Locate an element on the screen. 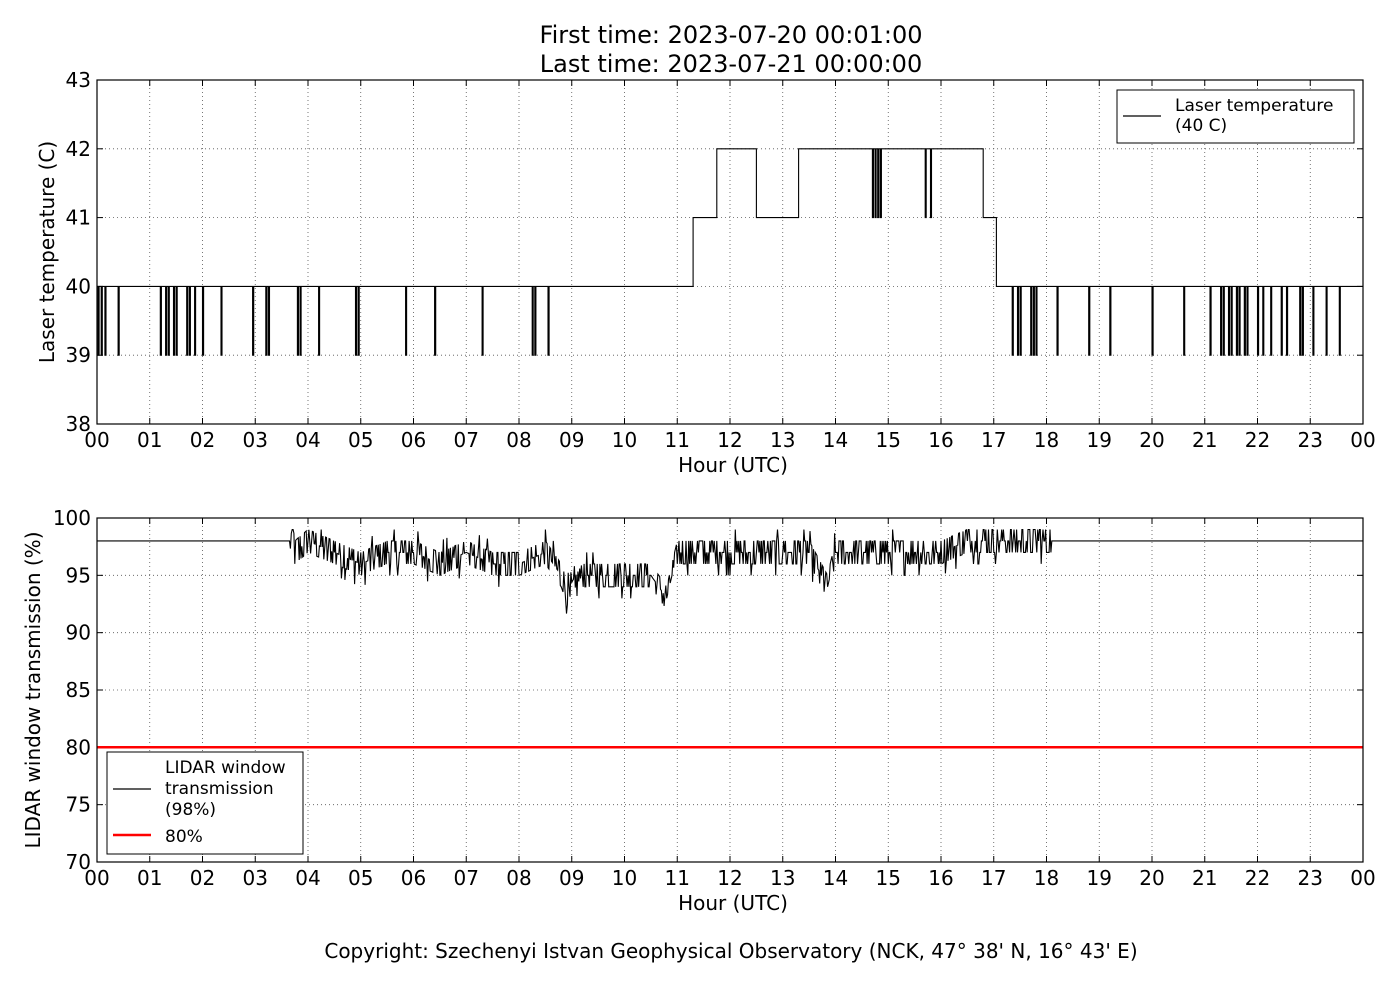 The height and width of the screenshot is (1000, 1400). legend-label: Laser temperature is located at coordinates (1254, 106).